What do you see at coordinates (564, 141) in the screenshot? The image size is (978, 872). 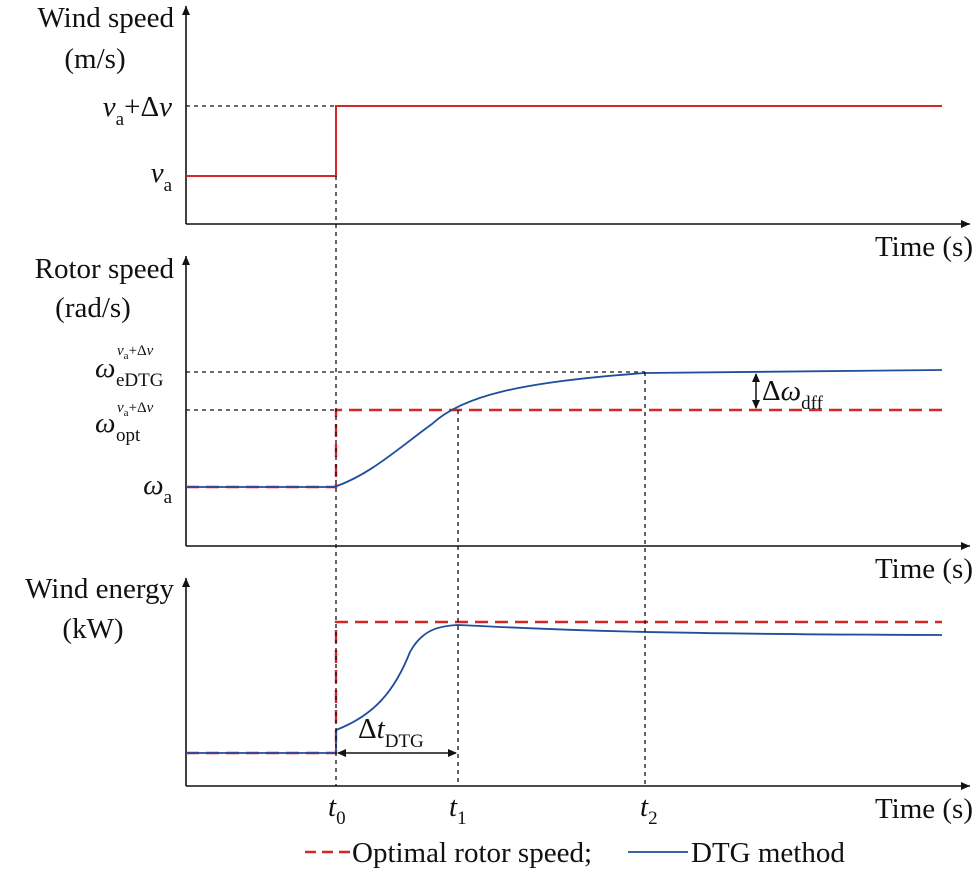 I see `wind-speed-step-curve` at bounding box center [564, 141].